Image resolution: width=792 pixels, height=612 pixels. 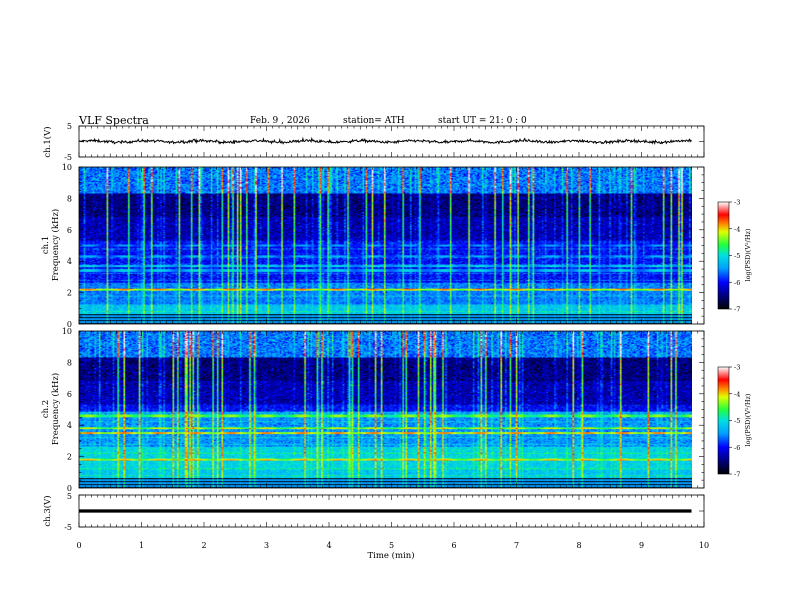 I want to click on ch1-colorbar-ticks: -3 -4 -5 -6 -7, so click(x=734, y=256).